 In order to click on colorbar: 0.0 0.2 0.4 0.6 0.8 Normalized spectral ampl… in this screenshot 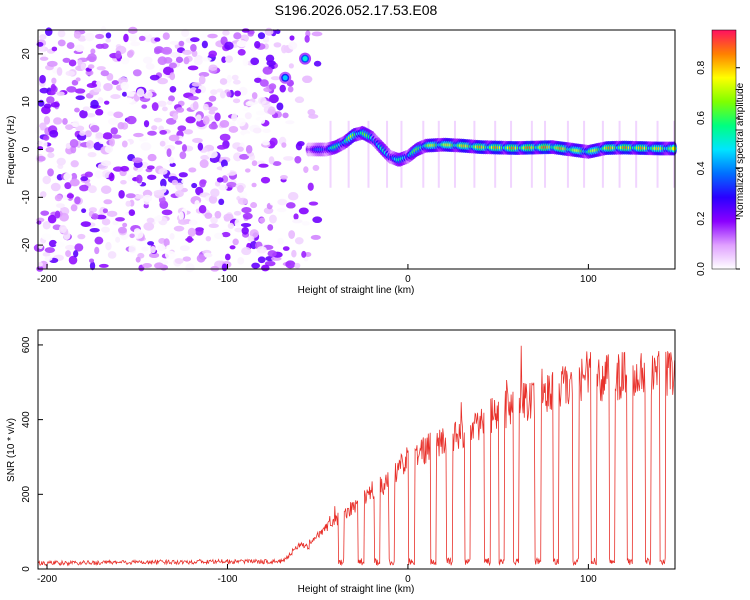, I will do `click(721, 152)`.